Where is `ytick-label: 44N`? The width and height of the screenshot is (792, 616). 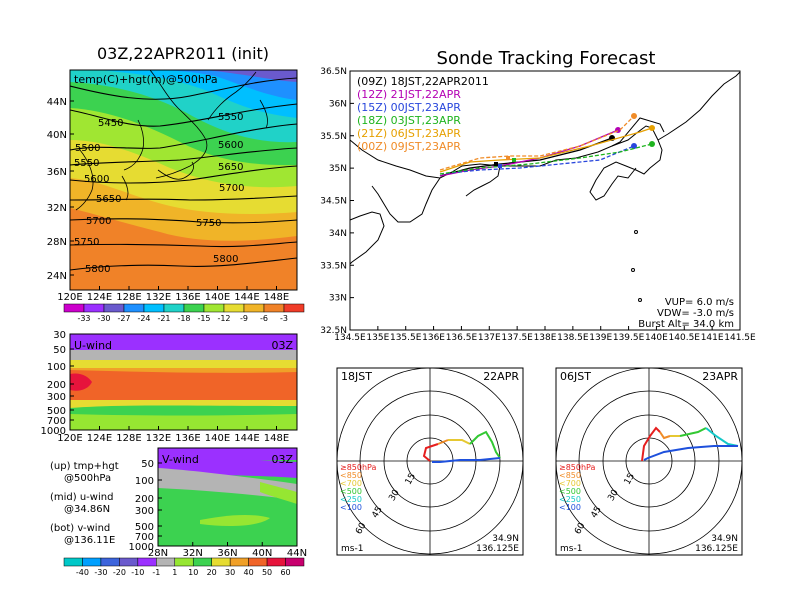
ytick-label: 44N is located at coordinates (57, 102).